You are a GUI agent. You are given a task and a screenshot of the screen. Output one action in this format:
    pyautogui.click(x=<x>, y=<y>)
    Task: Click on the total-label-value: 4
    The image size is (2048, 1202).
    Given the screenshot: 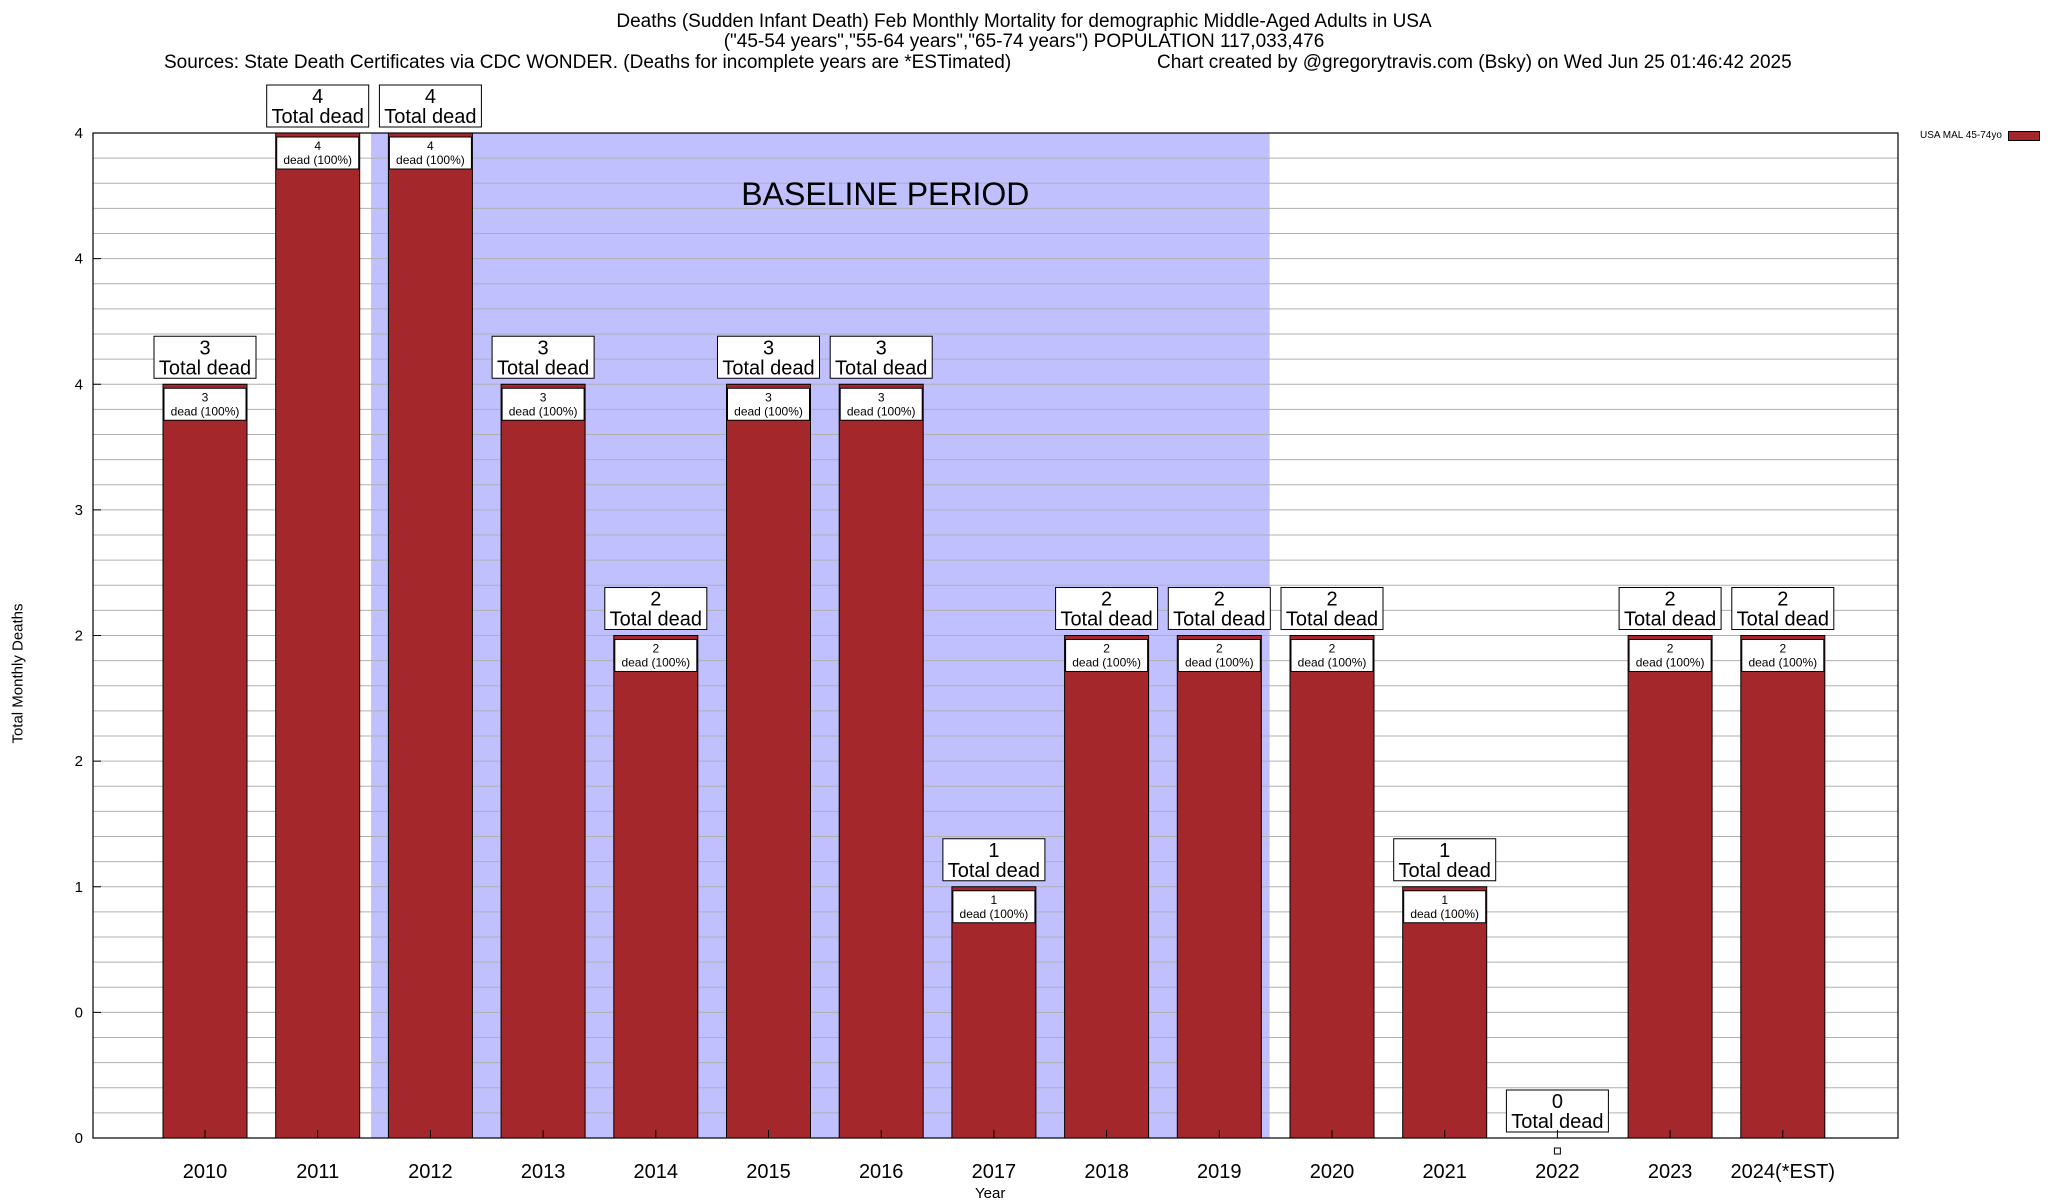 What is the action you would take?
    pyautogui.click(x=430, y=97)
    